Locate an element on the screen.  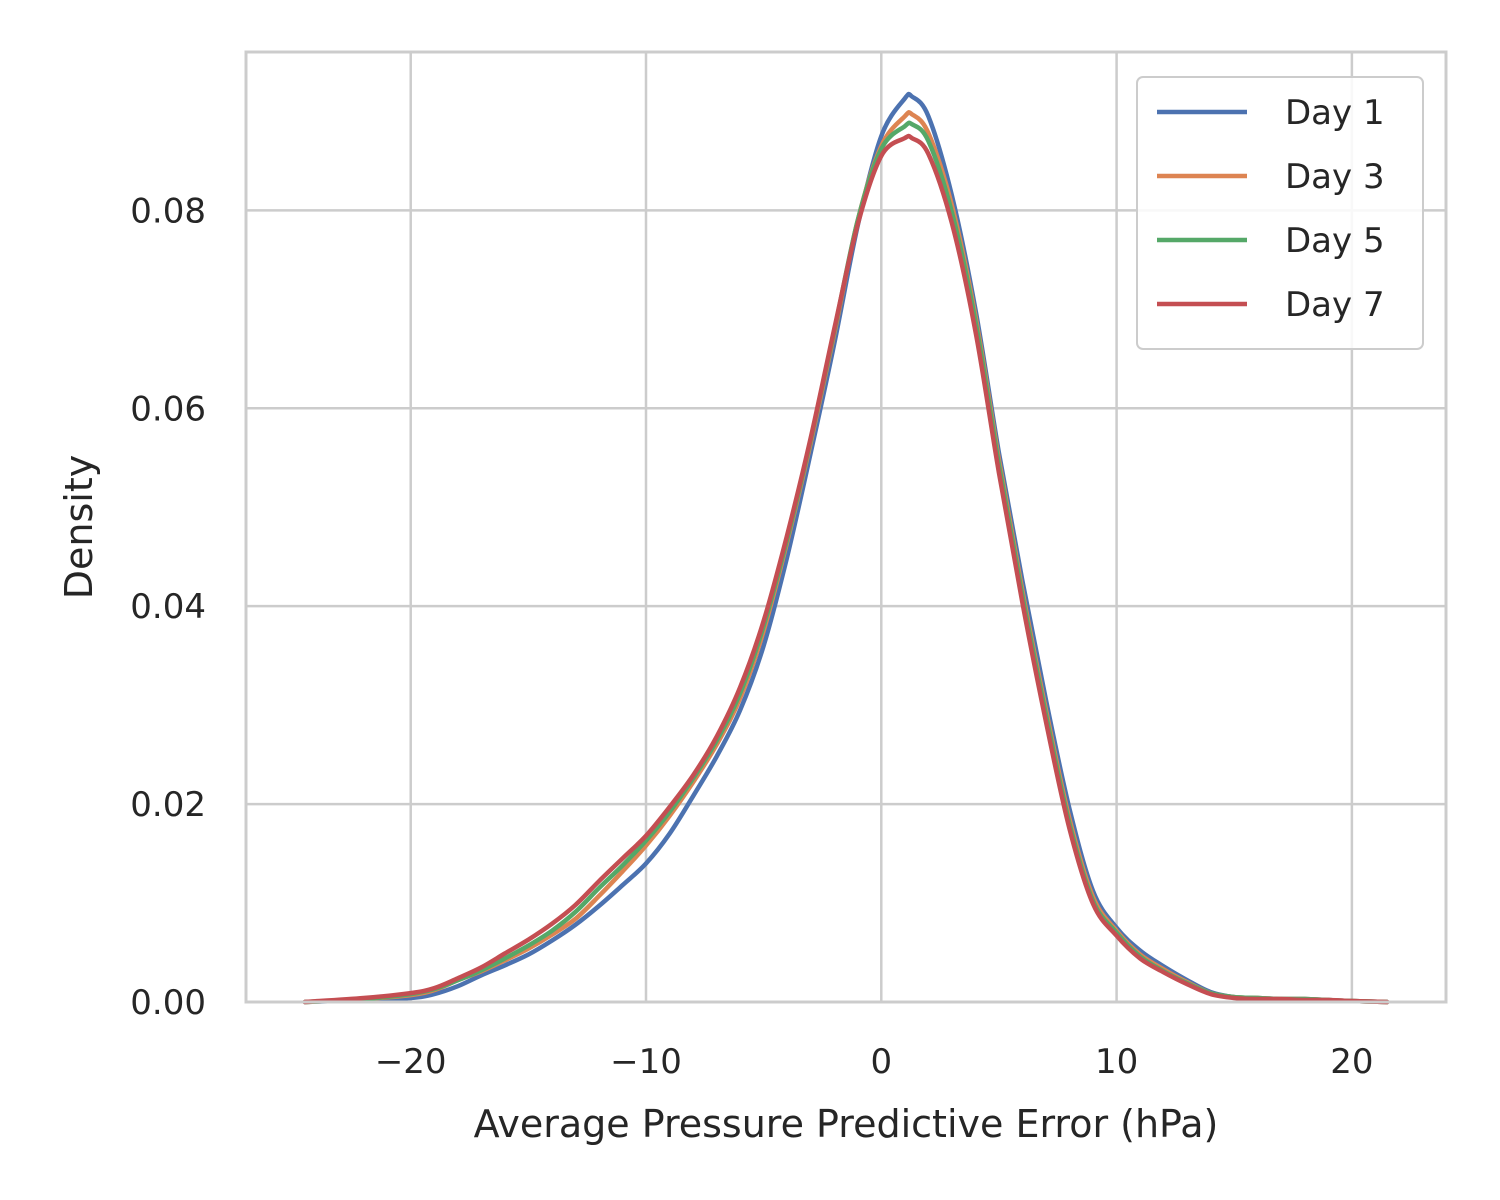
legend-label: Day 7 is located at coordinates (1335, 305).